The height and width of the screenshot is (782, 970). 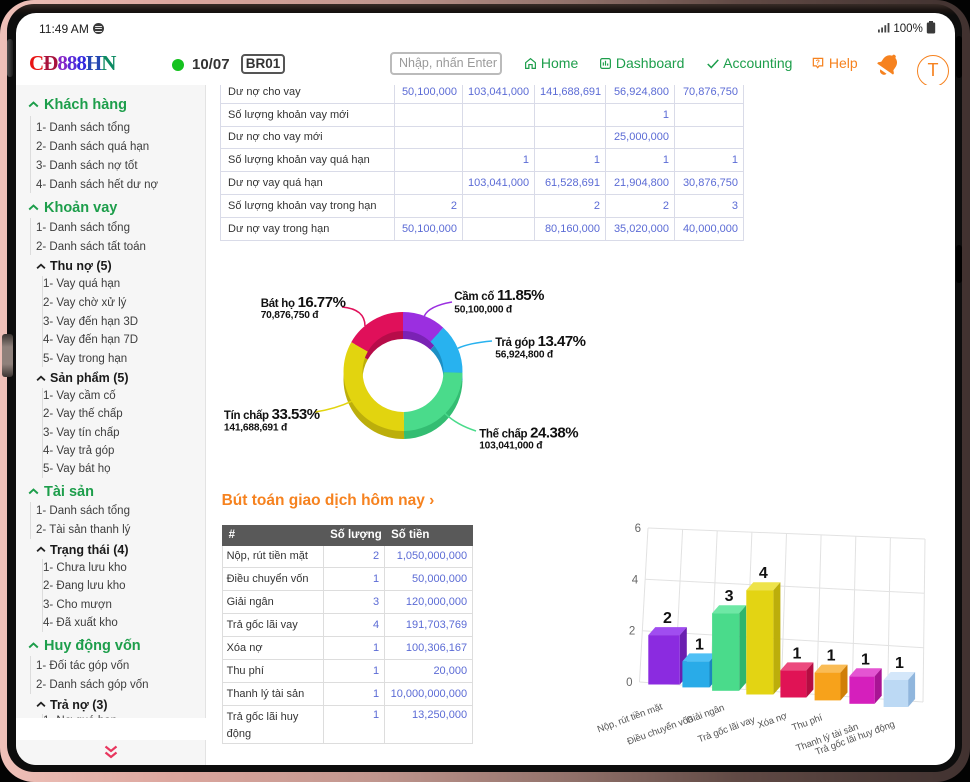 I want to click on svg-text: Trả góp 13.47%, so click(x=540, y=341).